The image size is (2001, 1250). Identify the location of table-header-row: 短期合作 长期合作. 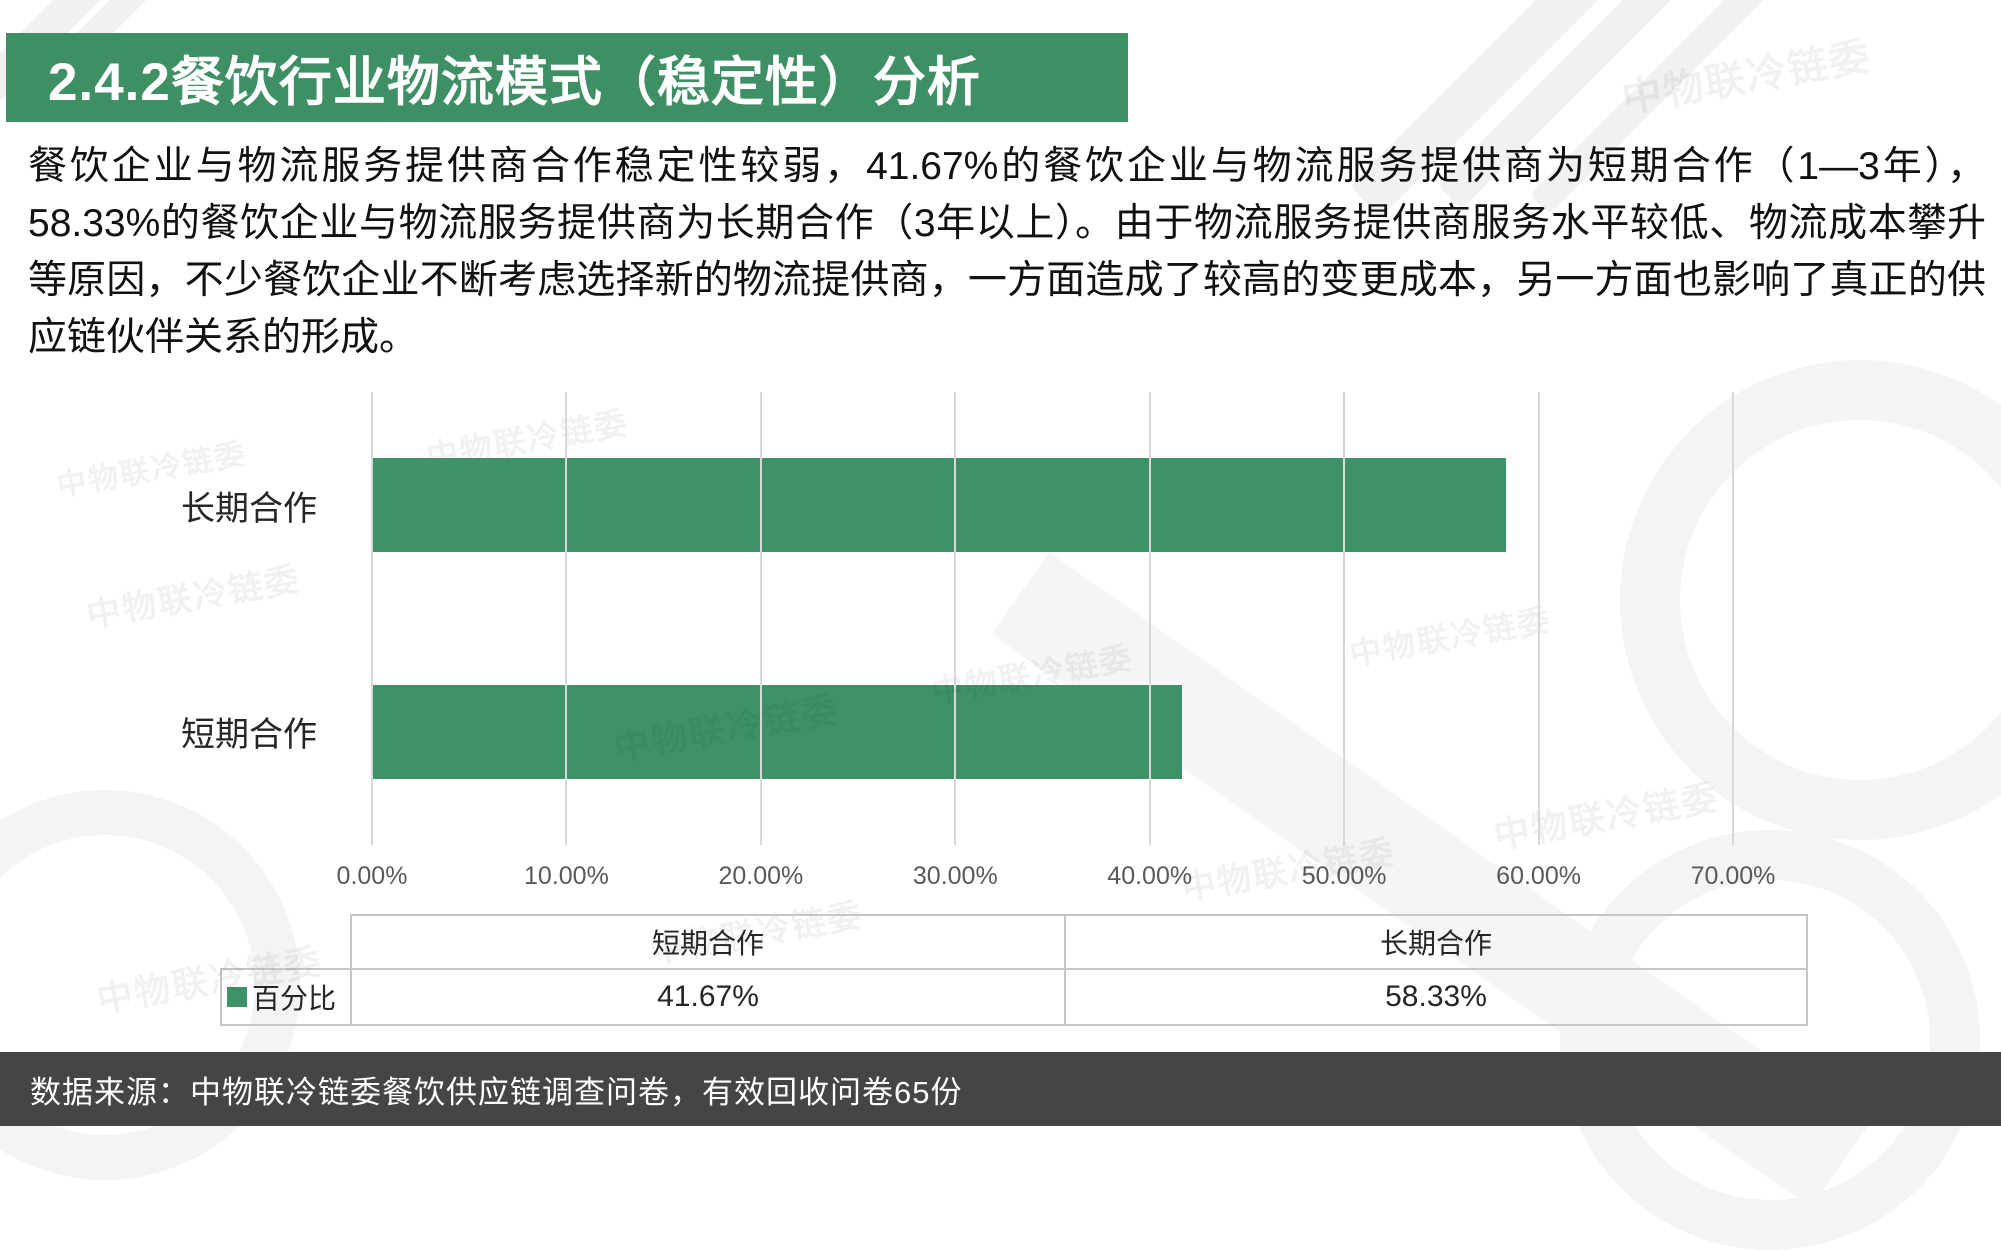
(1014, 942).